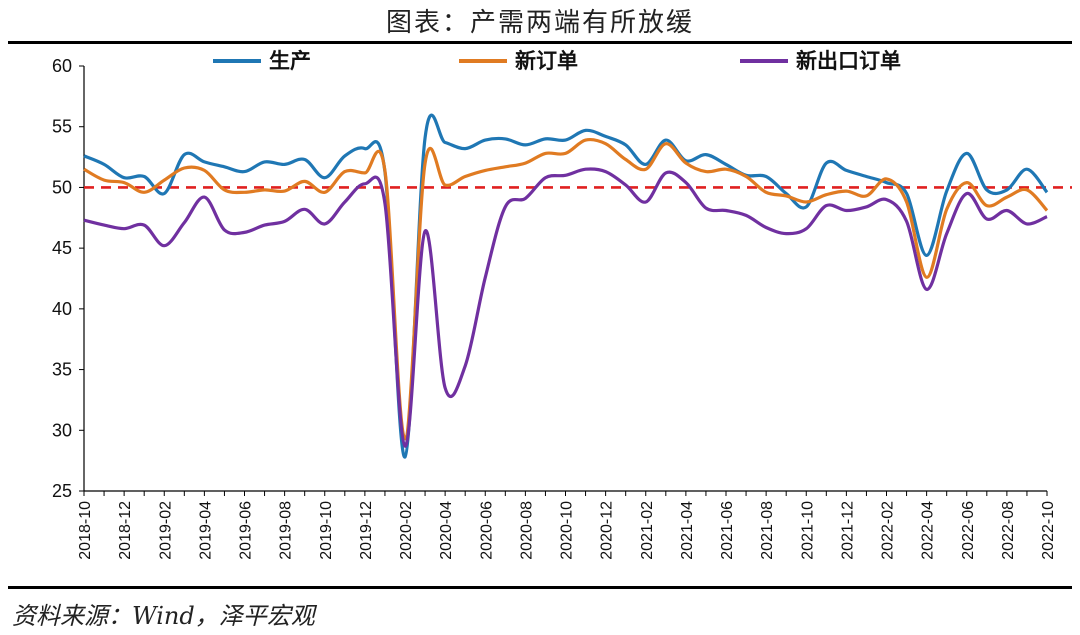 Image resolution: width=1080 pixels, height=635 pixels. What do you see at coordinates (647, 530) in the screenshot?
I see `x-tick-label: 2021-02` at bounding box center [647, 530].